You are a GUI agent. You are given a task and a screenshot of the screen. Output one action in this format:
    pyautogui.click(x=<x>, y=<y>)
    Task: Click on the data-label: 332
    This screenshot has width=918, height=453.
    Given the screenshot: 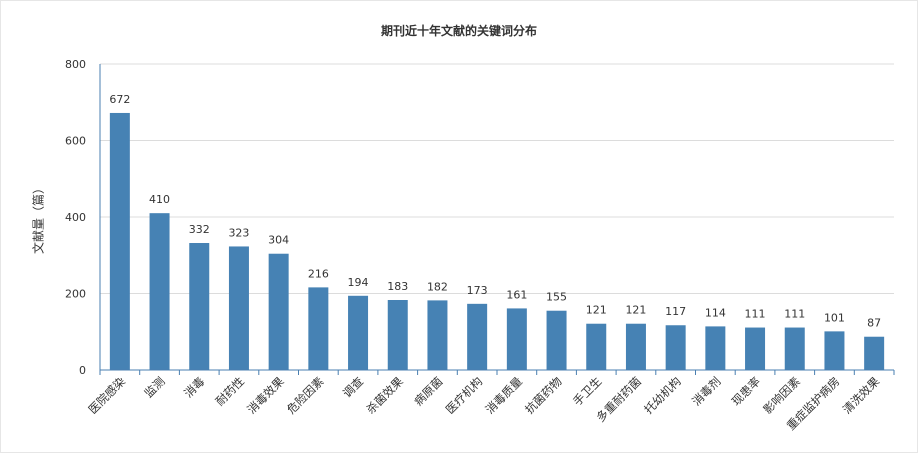 What is the action you would take?
    pyautogui.click(x=199, y=229)
    